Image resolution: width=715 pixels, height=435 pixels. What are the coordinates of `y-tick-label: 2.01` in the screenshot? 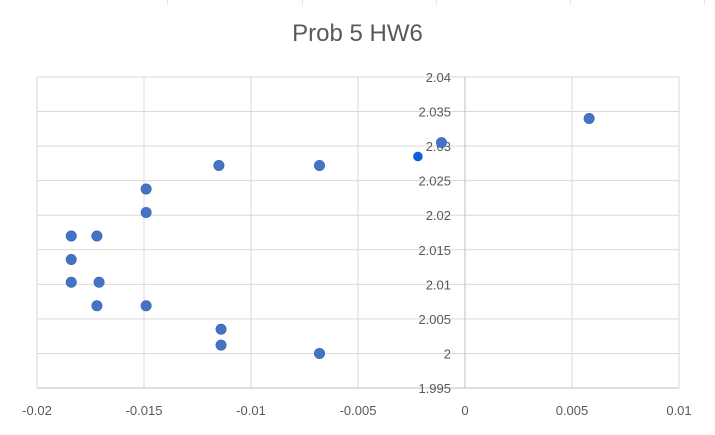 It's located at (438, 284).